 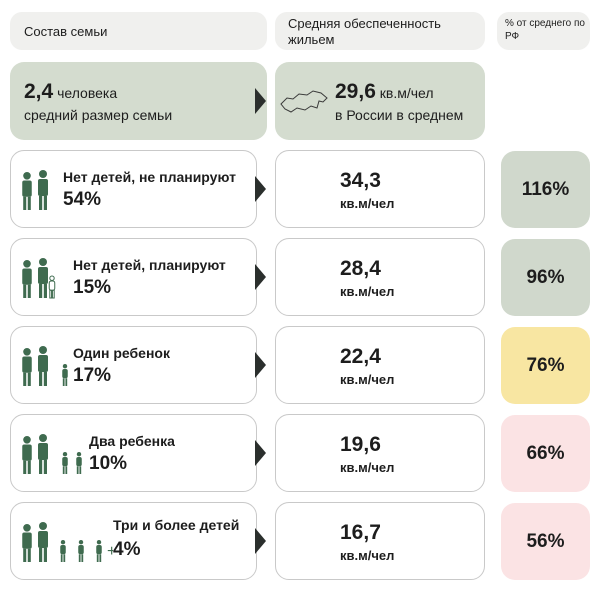 What do you see at coordinates (360, 356) in the screenshot?
I see `area-value: 22,4` at bounding box center [360, 356].